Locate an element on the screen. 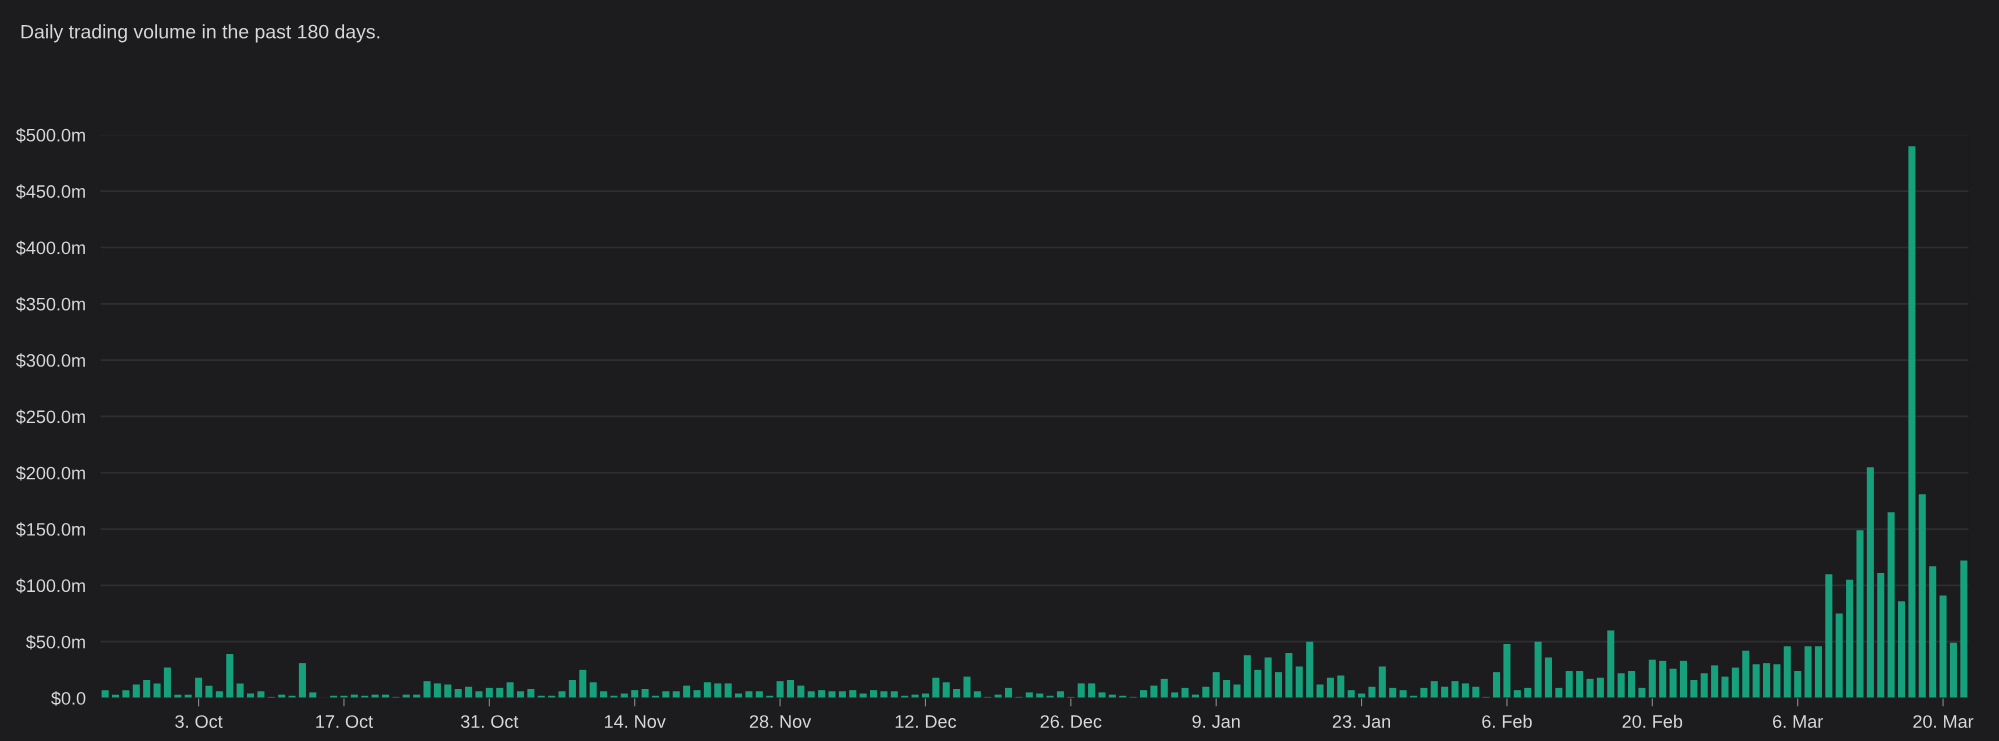 The width and height of the screenshot is (1999, 741). x-tick-label: 23. Jan is located at coordinates (1361, 721).